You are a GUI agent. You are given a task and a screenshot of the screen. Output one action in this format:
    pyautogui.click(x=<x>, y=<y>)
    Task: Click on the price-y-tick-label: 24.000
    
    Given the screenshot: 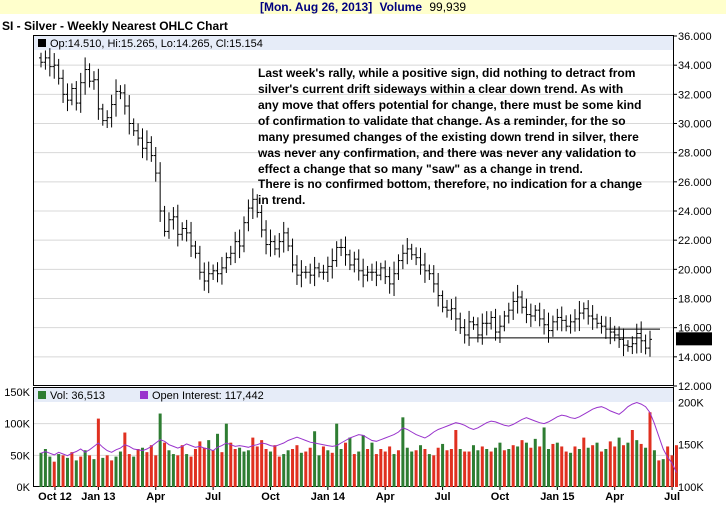 What is the action you would take?
    pyautogui.click(x=695, y=212)
    